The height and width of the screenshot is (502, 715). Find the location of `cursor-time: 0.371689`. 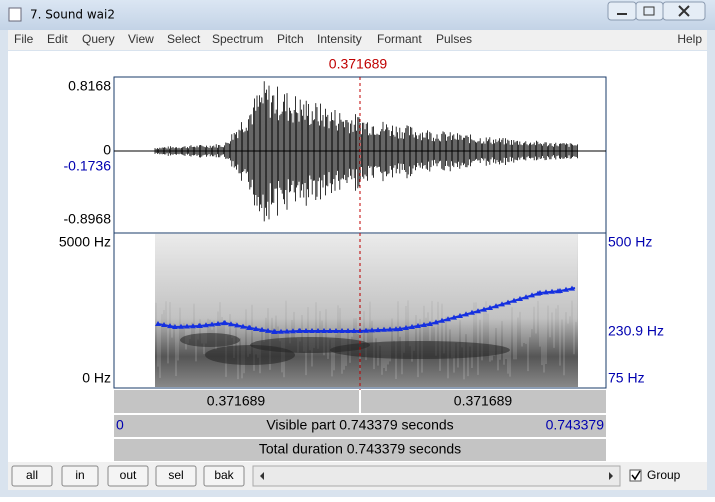

cursor-time: 0.371689 is located at coordinates (358, 64).